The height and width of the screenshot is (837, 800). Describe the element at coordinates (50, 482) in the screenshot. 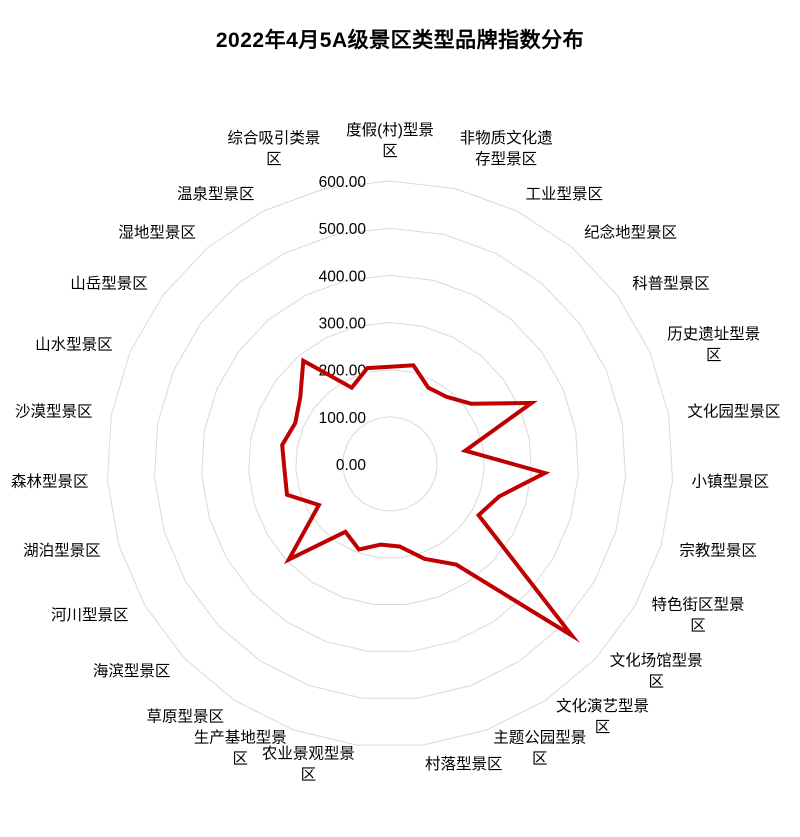

I see `category-label: 森林型景区` at that location.